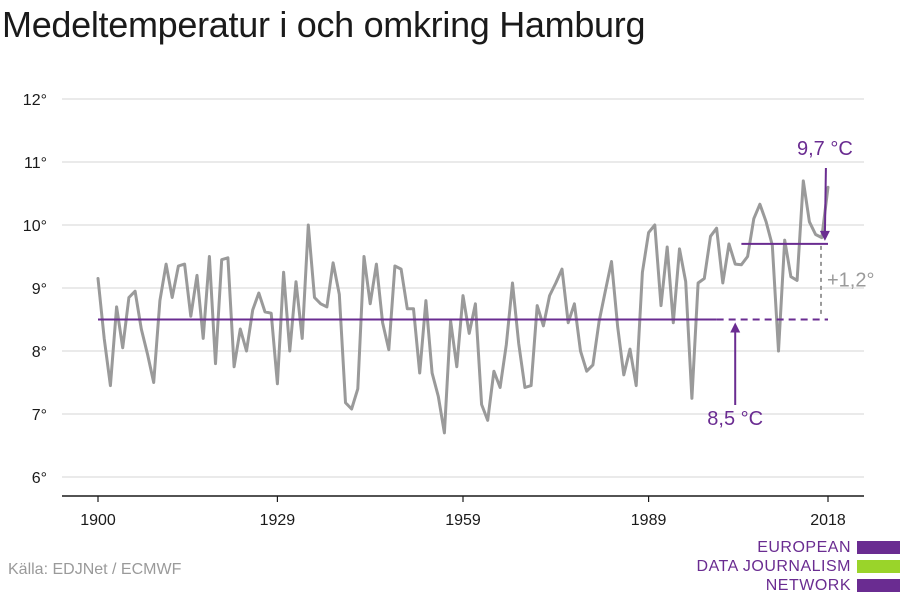 This screenshot has height=600, width=900. Describe the element at coordinates (735, 327) in the screenshot. I see `baseline-arrow-head` at that location.